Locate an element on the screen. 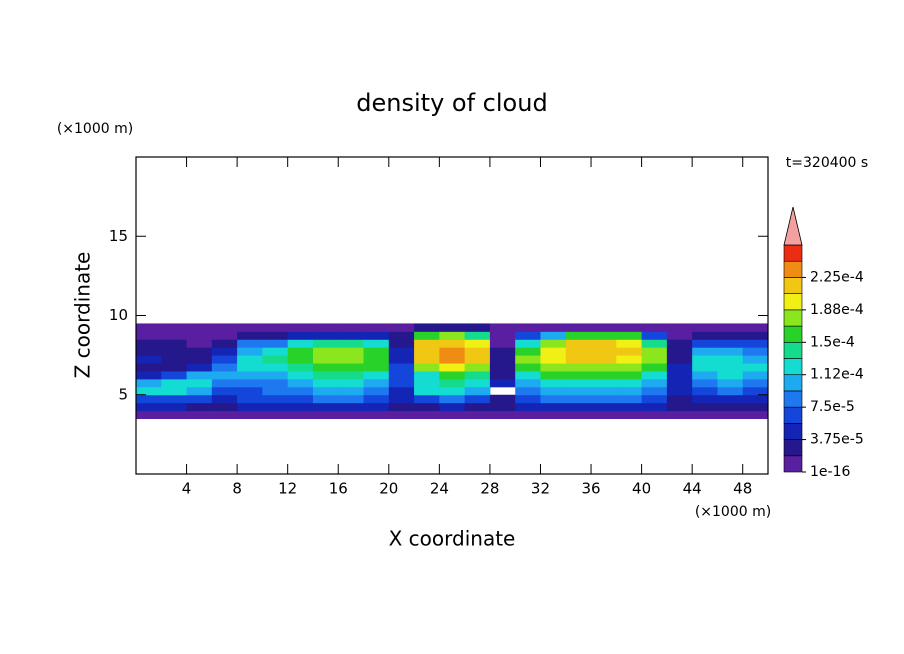 The image size is (904, 654). colorbar-tick-label: 7.5e-5 is located at coordinates (832, 407).